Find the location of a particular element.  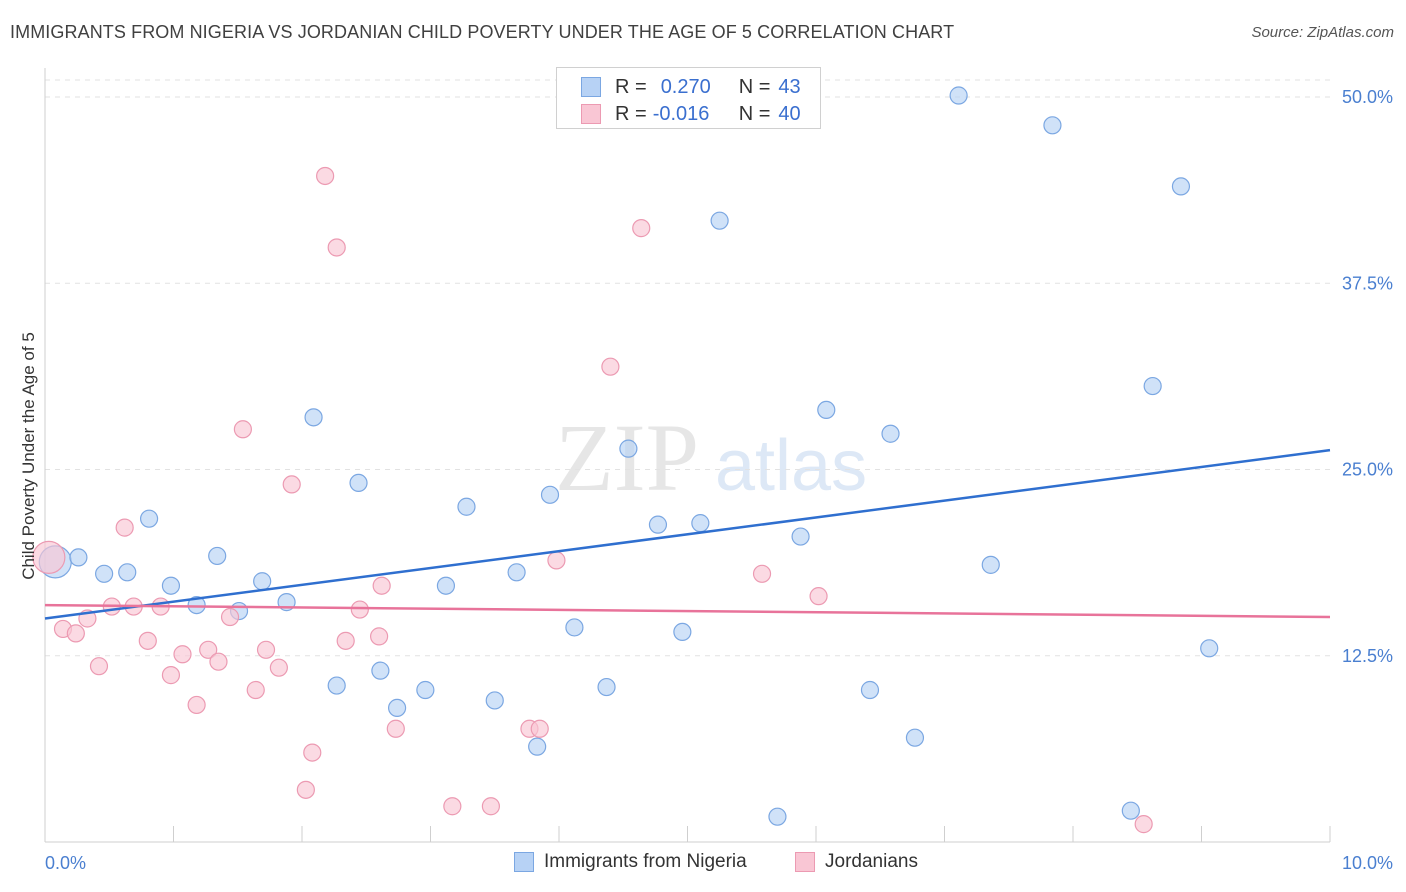

source-label: Source: ZipAtlas.com is located at coordinates (1322, 32).